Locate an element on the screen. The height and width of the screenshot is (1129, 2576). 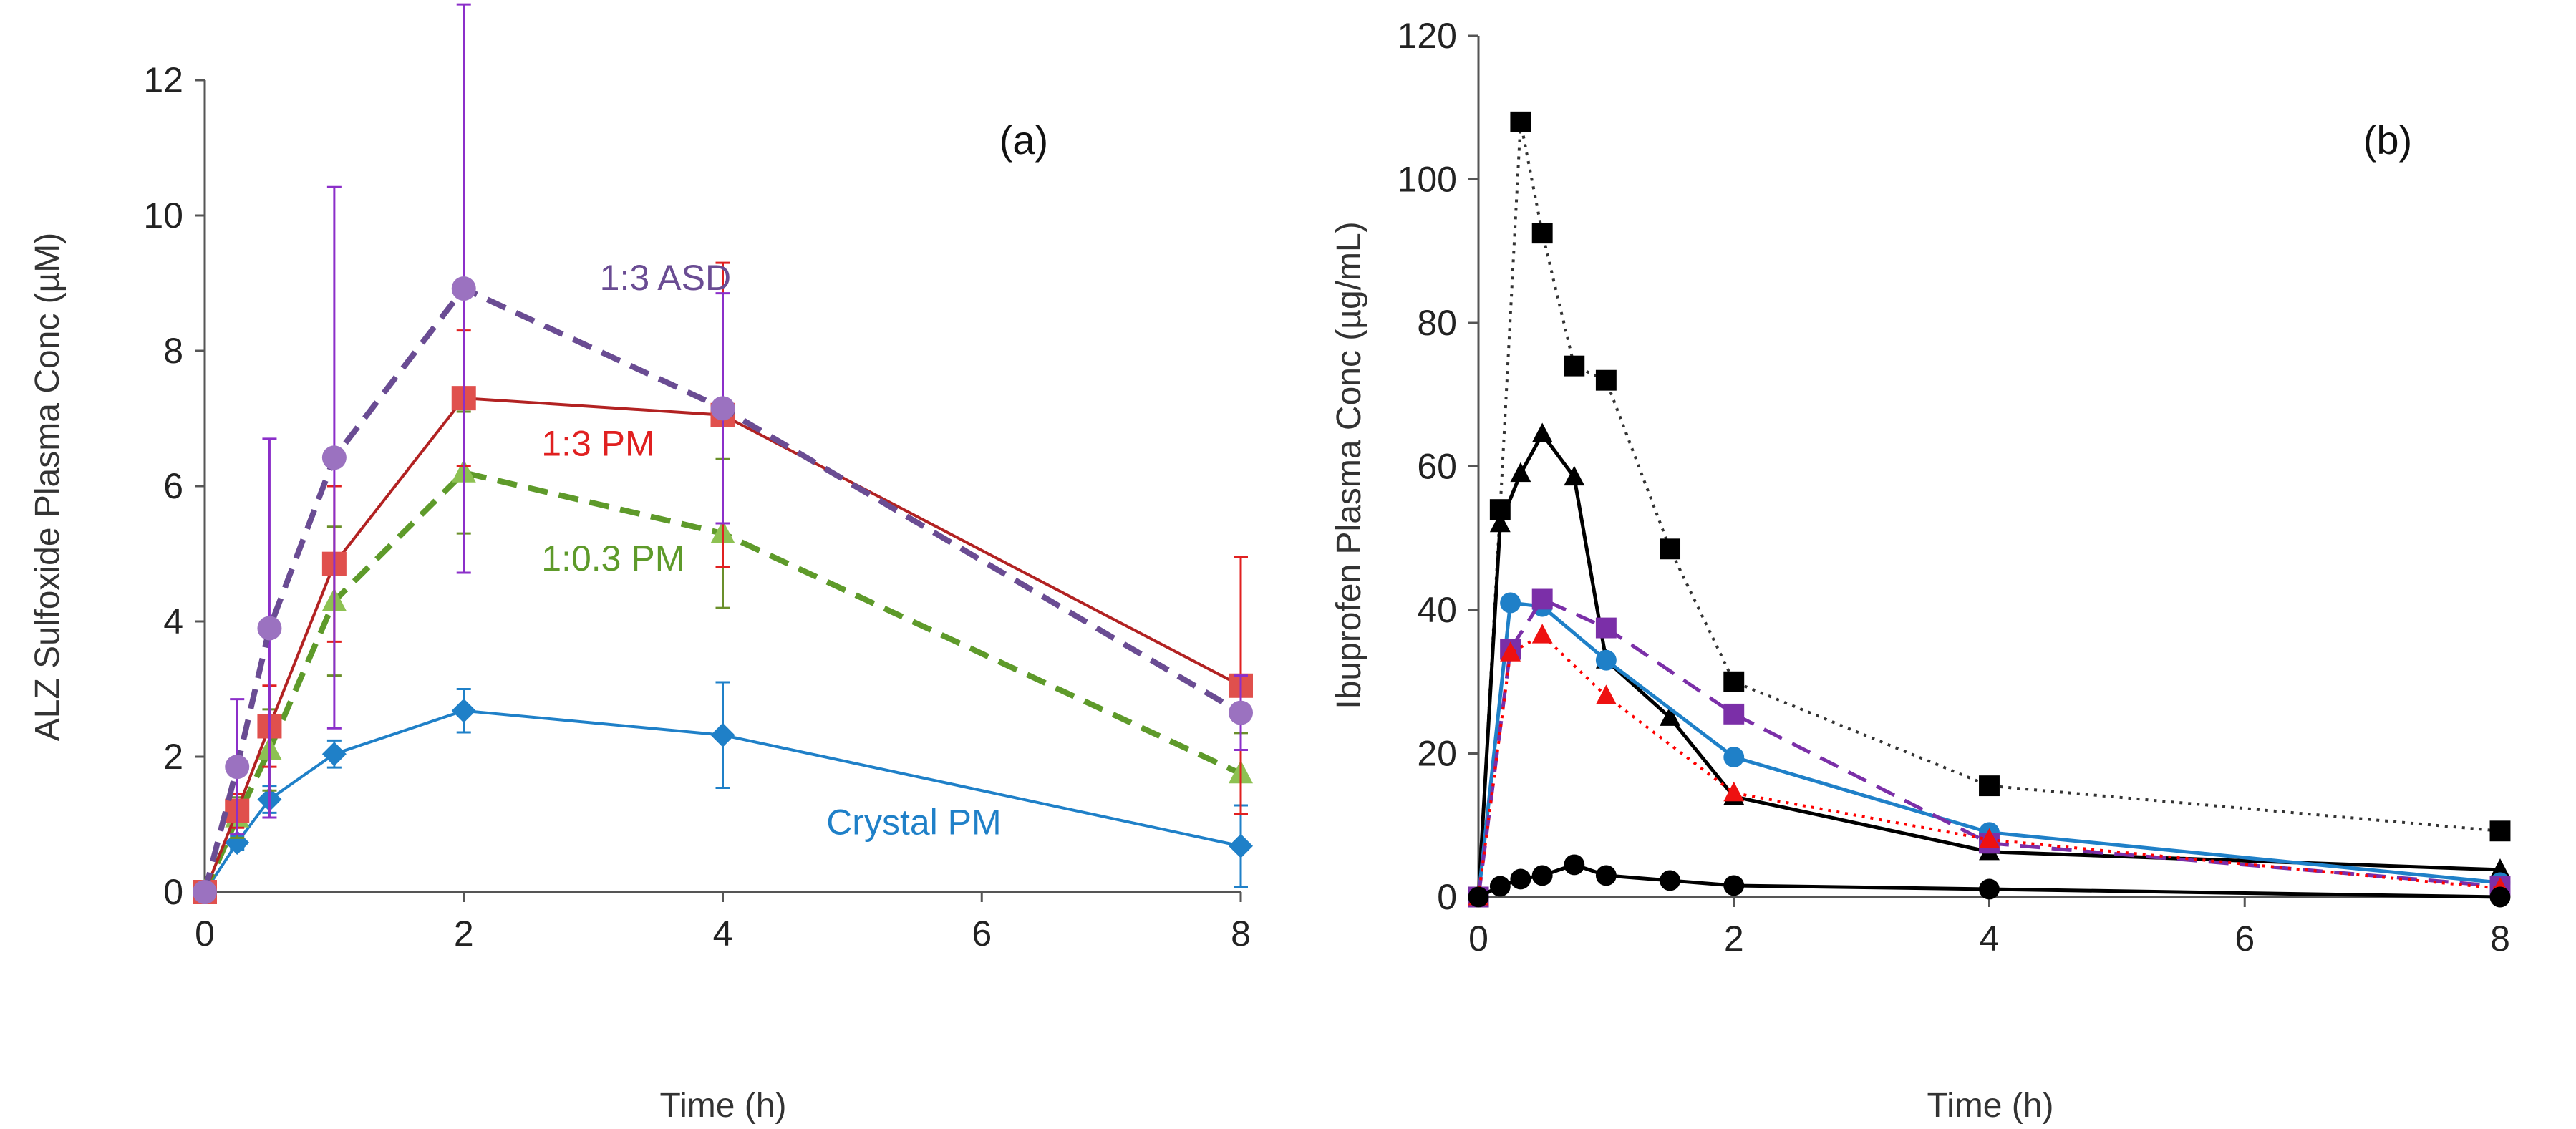
panel-label-a: (a) is located at coordinates (1023, 140).